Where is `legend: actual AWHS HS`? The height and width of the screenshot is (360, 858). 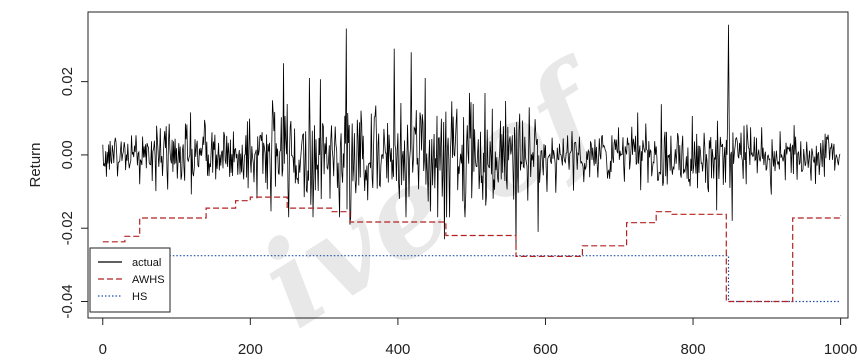 legend: actual AWHS HS is located at coordinates (130, 280).